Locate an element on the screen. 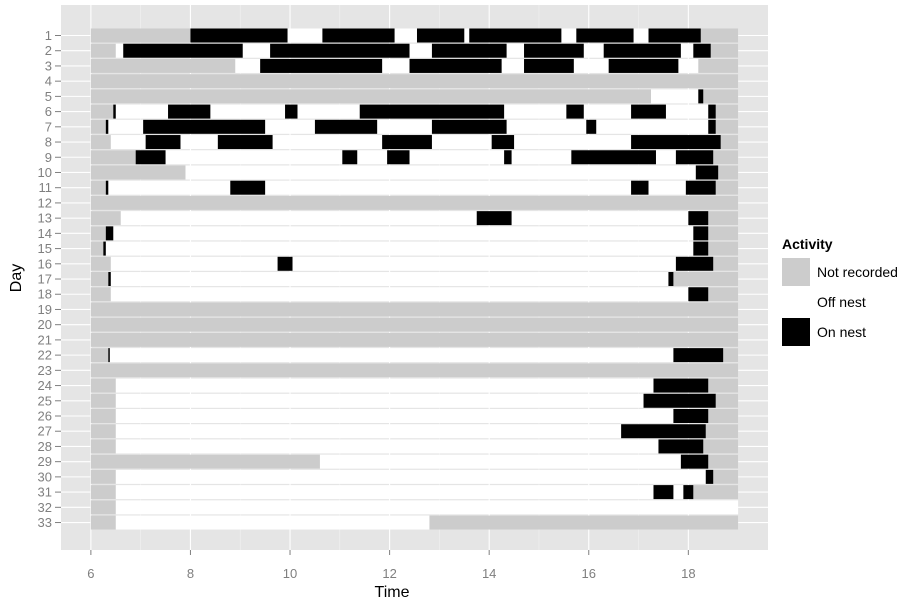 This screenshot has height=601, width=916. y-tick-label: 23 is located at coordinates (45, 370).